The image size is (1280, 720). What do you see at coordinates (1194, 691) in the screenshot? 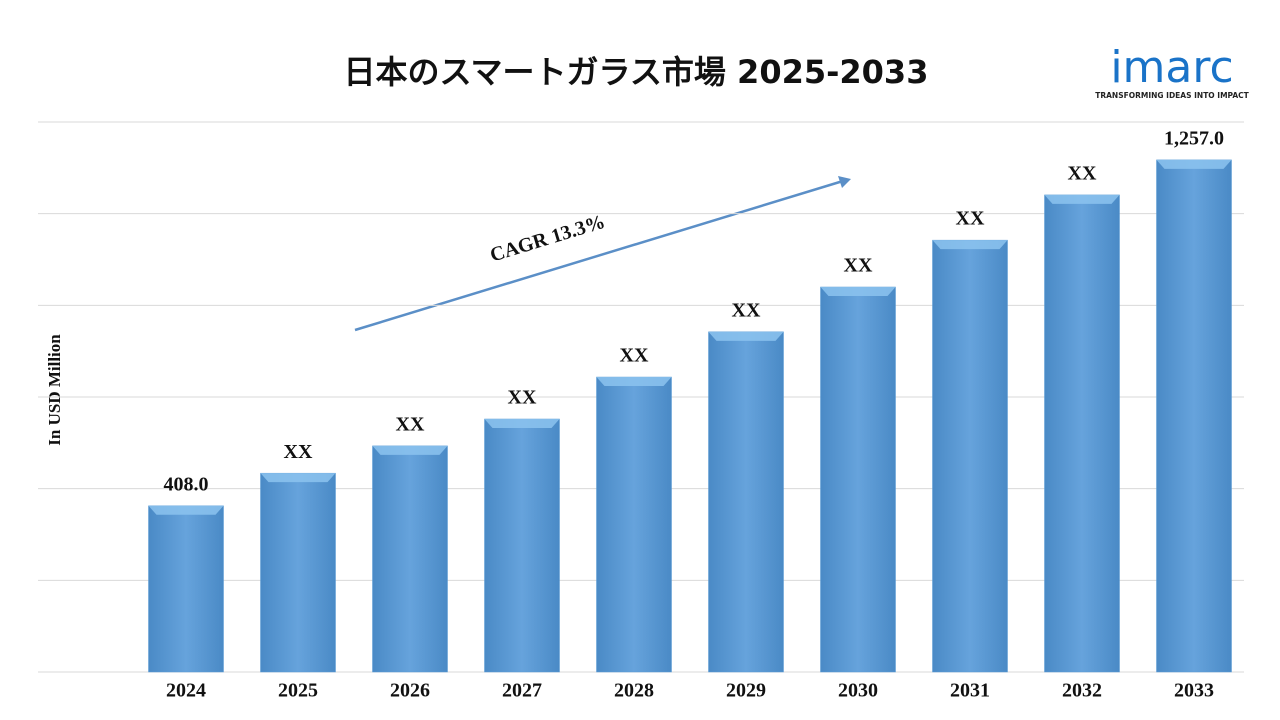
I see `x-tick-label: 2033` at bounding box center [1194, 691].